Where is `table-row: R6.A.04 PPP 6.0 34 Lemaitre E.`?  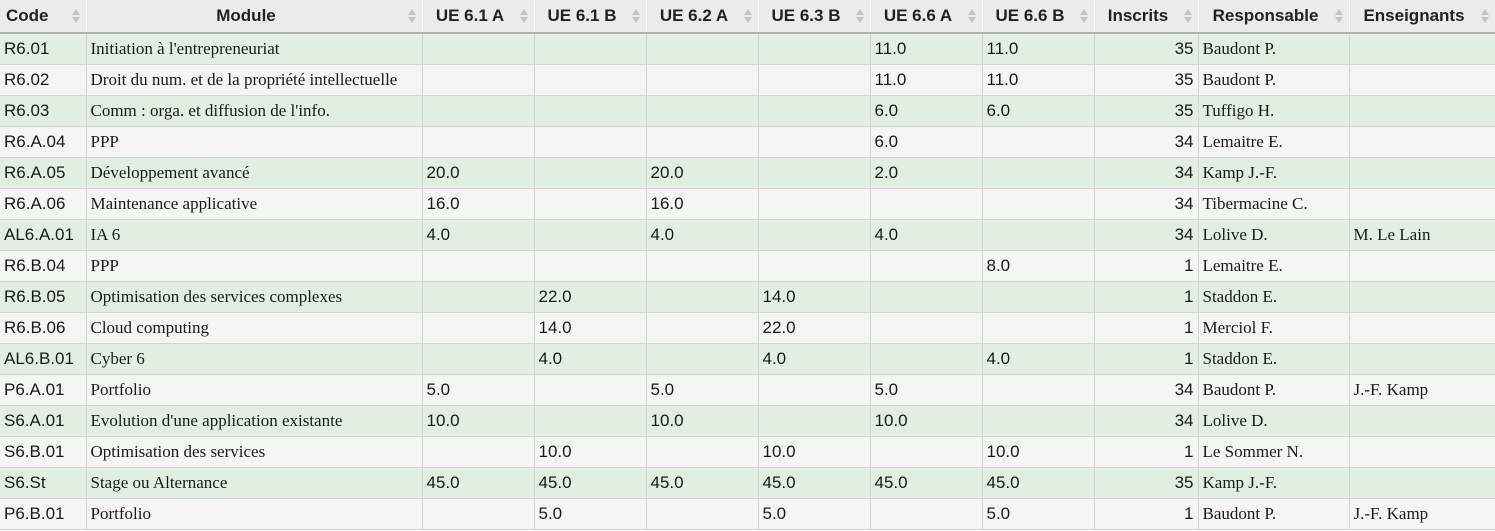 table-row: R6.A.04 PPP 6.0 34 Lemaitre E. is located at coordinates (747, 142).